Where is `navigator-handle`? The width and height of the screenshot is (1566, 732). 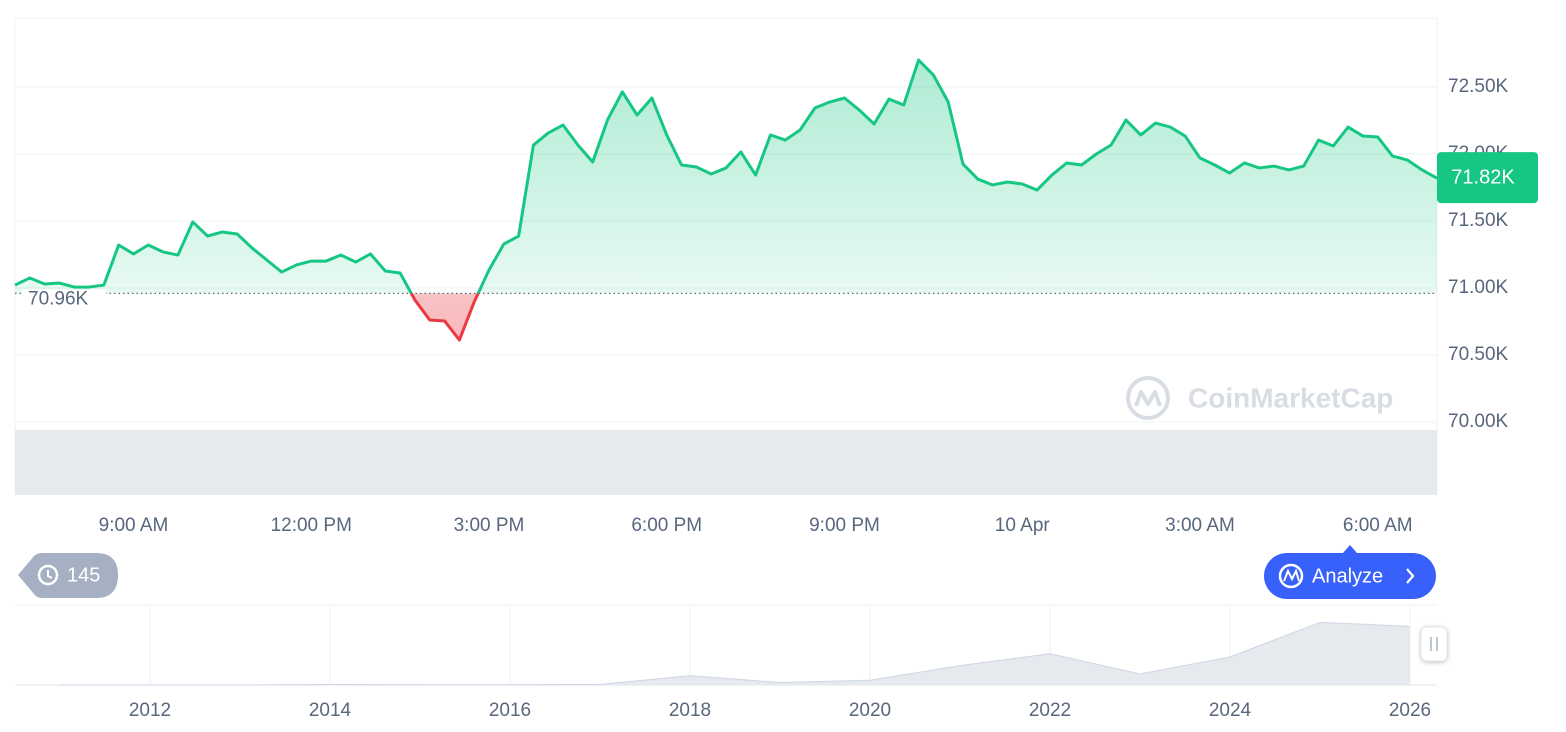
navigator-handle is located at coordinates (1434, 644).